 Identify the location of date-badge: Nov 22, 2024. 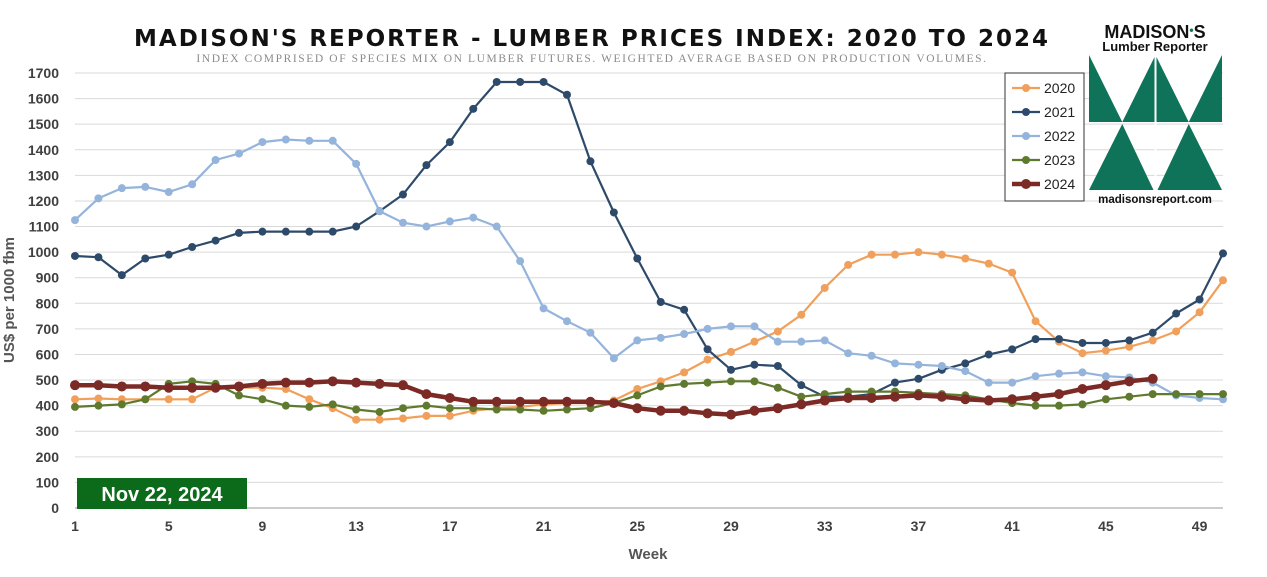
(162, 493).